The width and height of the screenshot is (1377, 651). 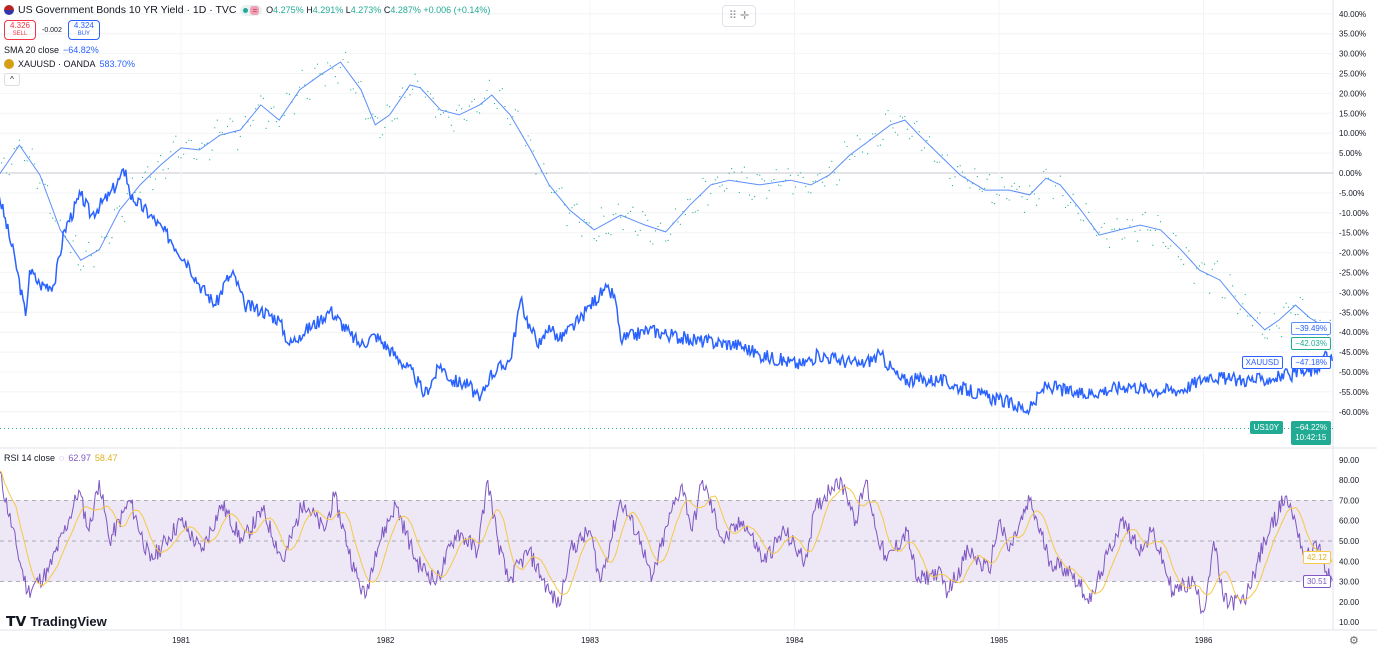 I want to click on us10y-price-label: −64.22% 10:42:15, so click(x=1311, y=433).